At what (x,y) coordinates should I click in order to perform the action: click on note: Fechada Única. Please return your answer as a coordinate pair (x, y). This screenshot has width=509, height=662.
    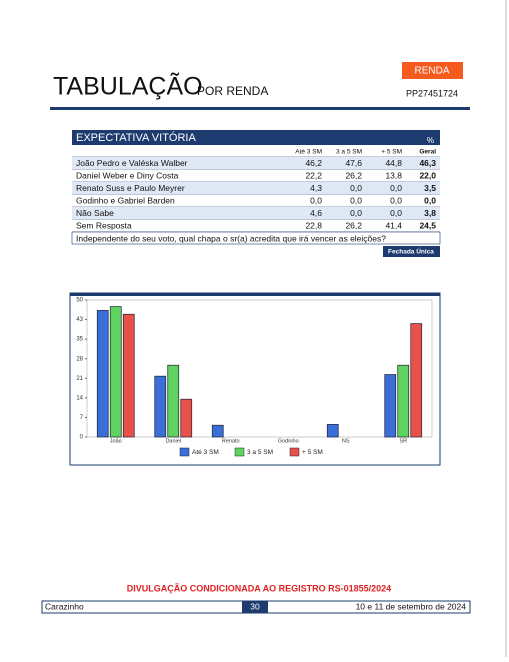
    Looking at the image, I should click on (411, 251).